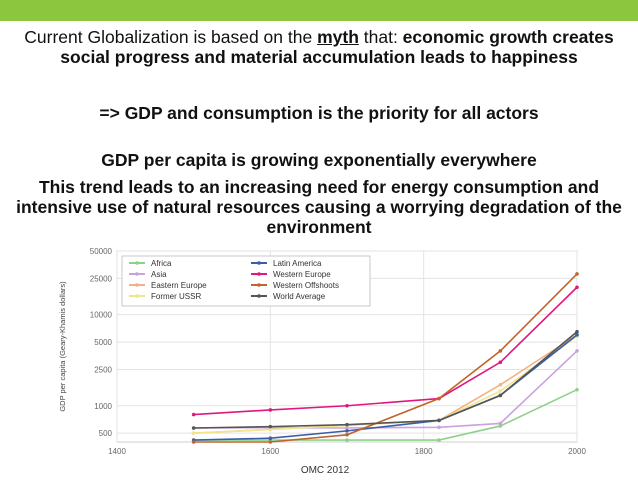  Describe the element at coordinates (179, 285) in the screenshot. I see `legend-label: Eastern Europe` at that location.